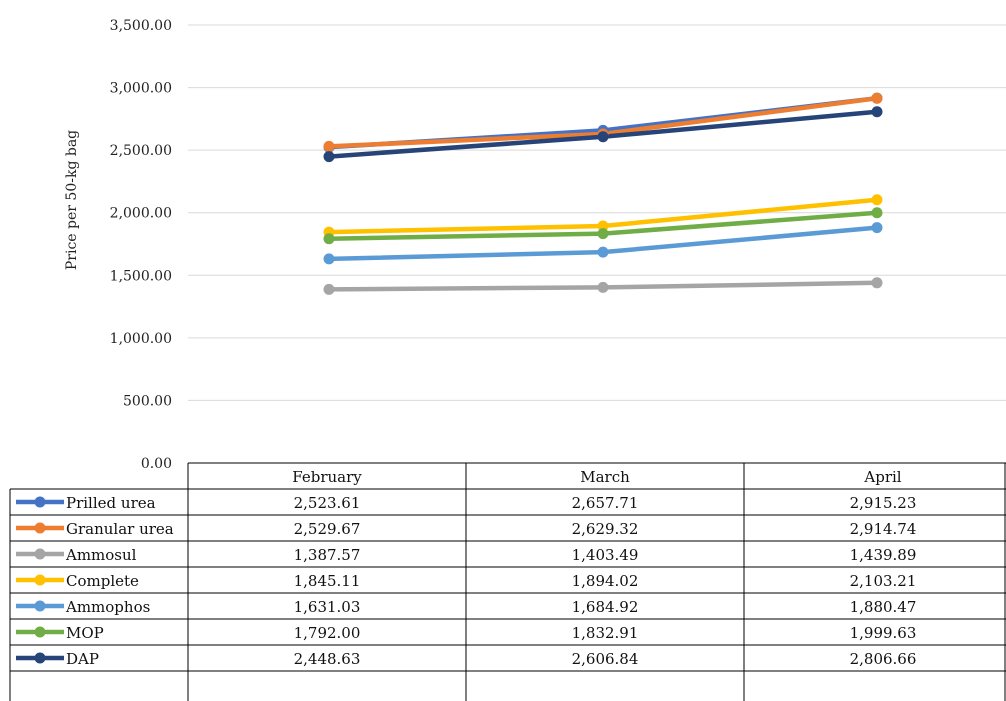 Image resolution: width=1006 pixels, height=701 pixels. What do you see at coordinates (883, 633) in the screenshot?
I see `table-cell-value: 1,999.63` at bounding box center [883, 633].